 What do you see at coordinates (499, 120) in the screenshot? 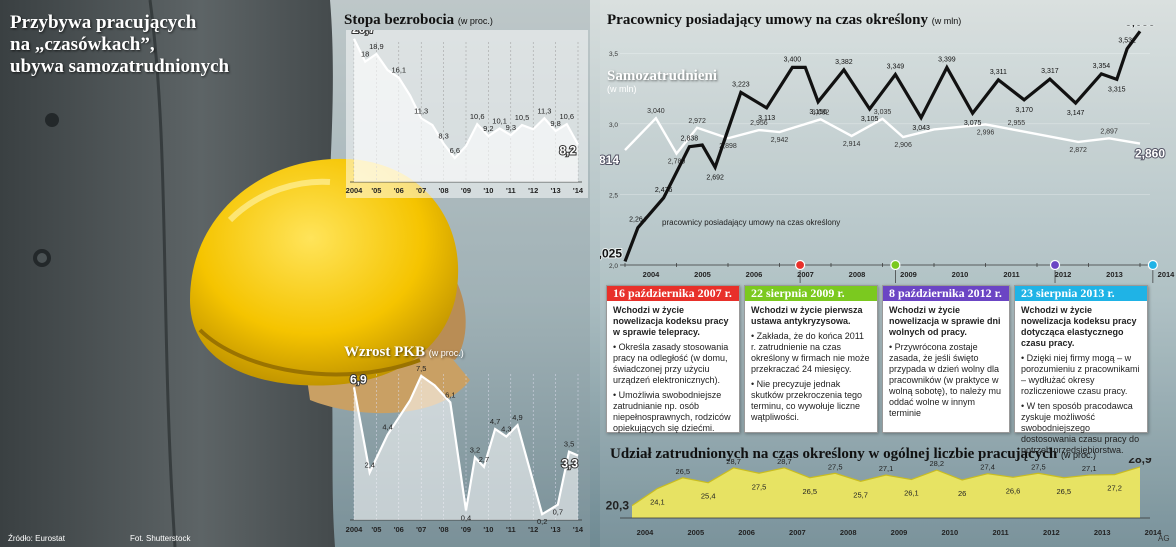
I see `unemployment-data-label: 10,1` at bounding box center [499, 120].